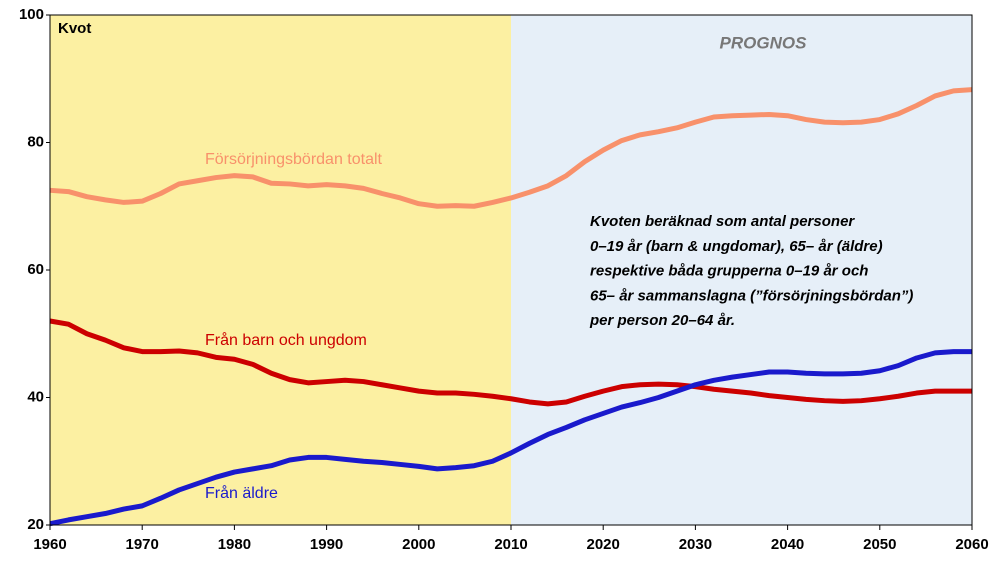 The image size is (993, 563). Describe the element at coordinates (418, 544) in the screenshot. I see `x-tick-label: 2000` at that location.